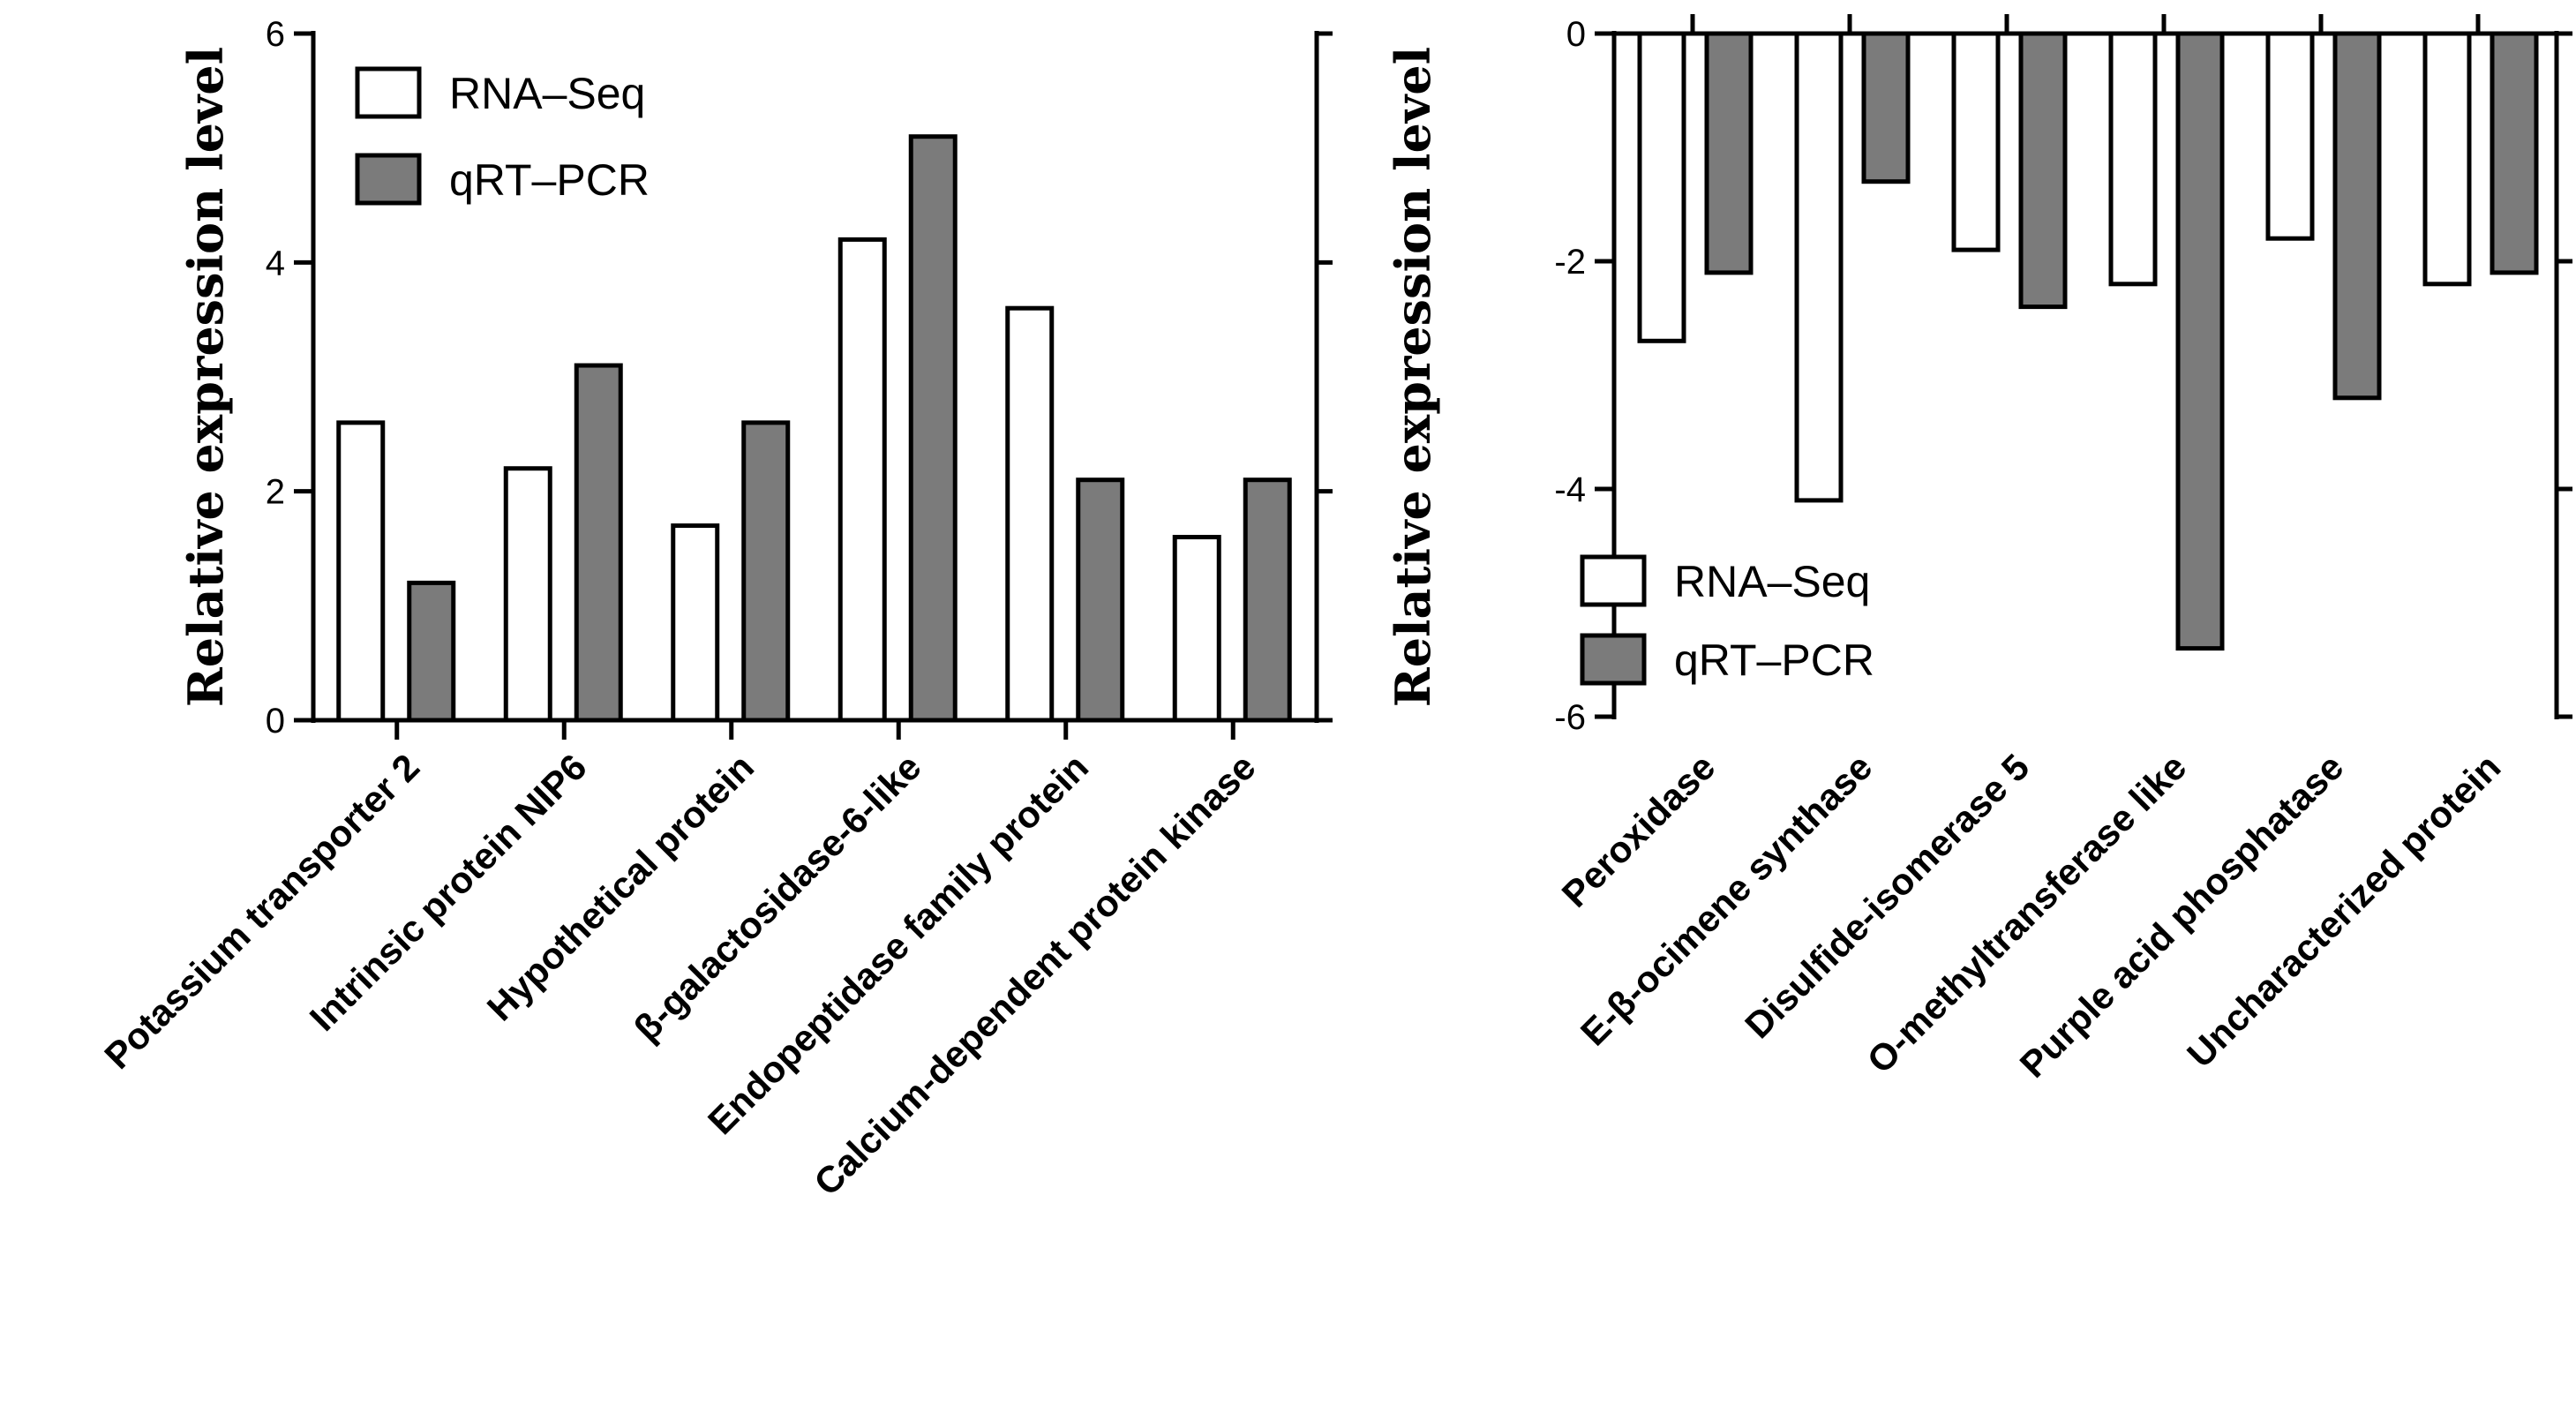 The height and width of the screenshot is (1406, 2576). Describe the element at coordinates (777, 897) in the screenshot. I see `x-category-label: β-galactosidase-6-like` at that location.